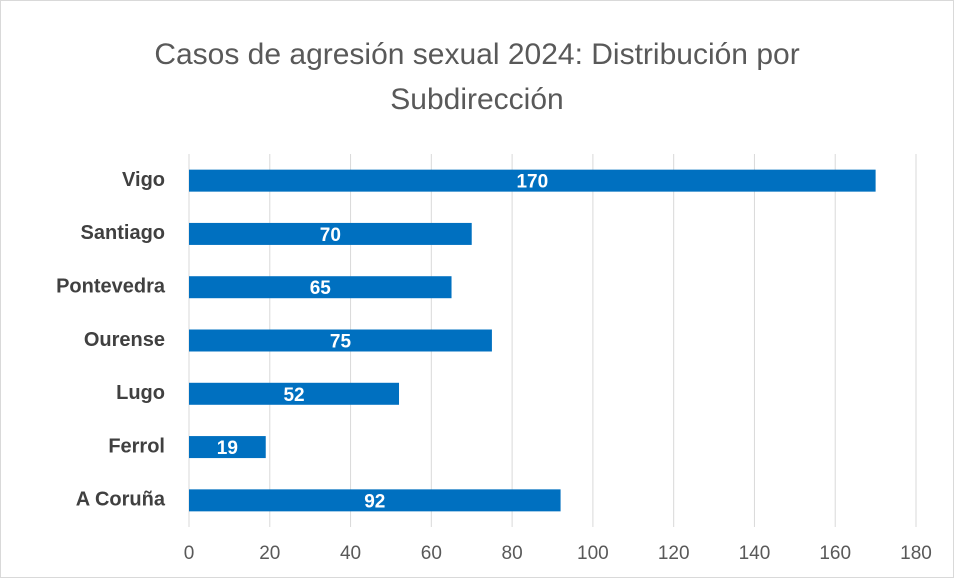 This screenshot has height=578, width=954. Describe the element at coordinates (512, 553) in the screenshot. I see `x-tick-label: 80` at that location.